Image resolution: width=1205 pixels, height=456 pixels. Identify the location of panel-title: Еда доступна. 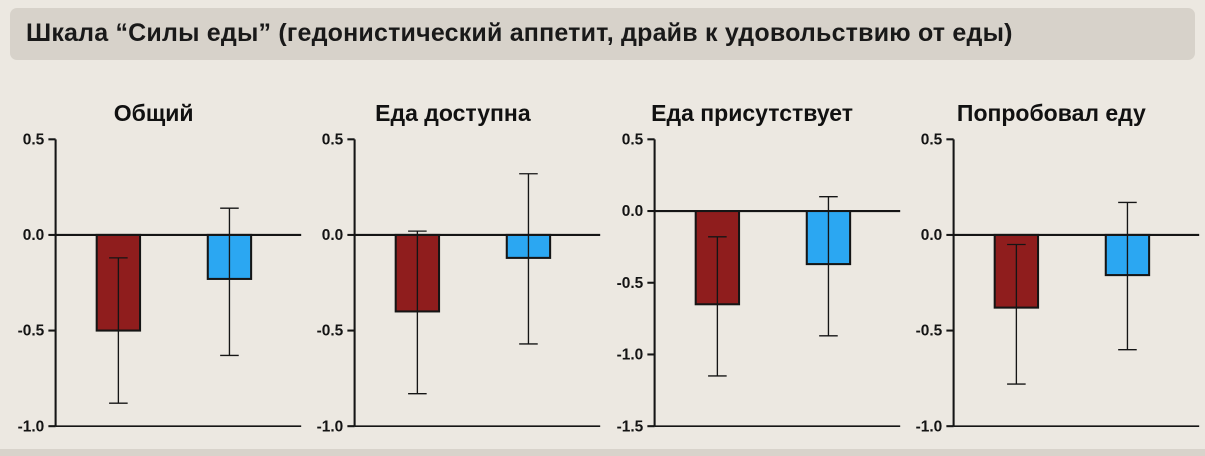
(453, 113).